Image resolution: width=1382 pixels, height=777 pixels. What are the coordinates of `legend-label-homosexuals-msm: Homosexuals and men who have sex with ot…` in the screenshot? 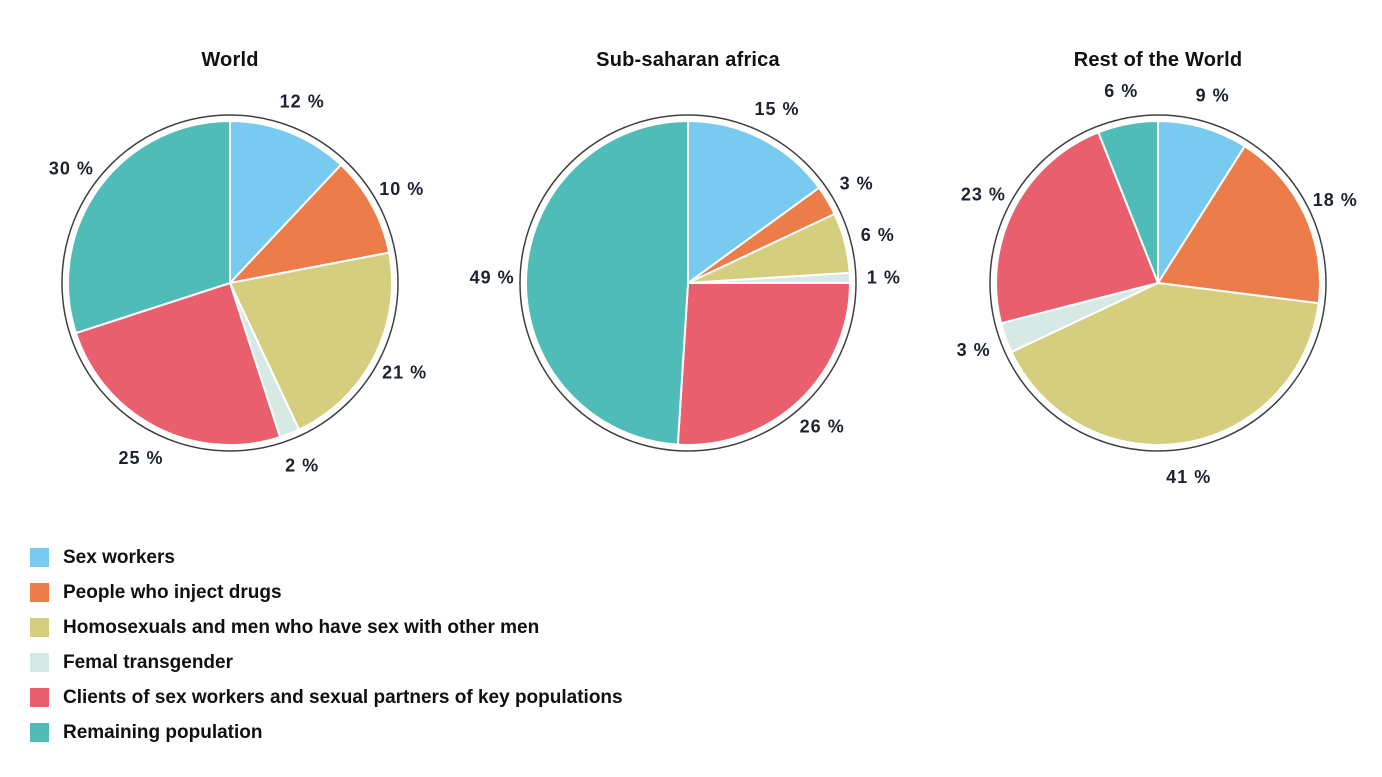 It's located at (301, 627).